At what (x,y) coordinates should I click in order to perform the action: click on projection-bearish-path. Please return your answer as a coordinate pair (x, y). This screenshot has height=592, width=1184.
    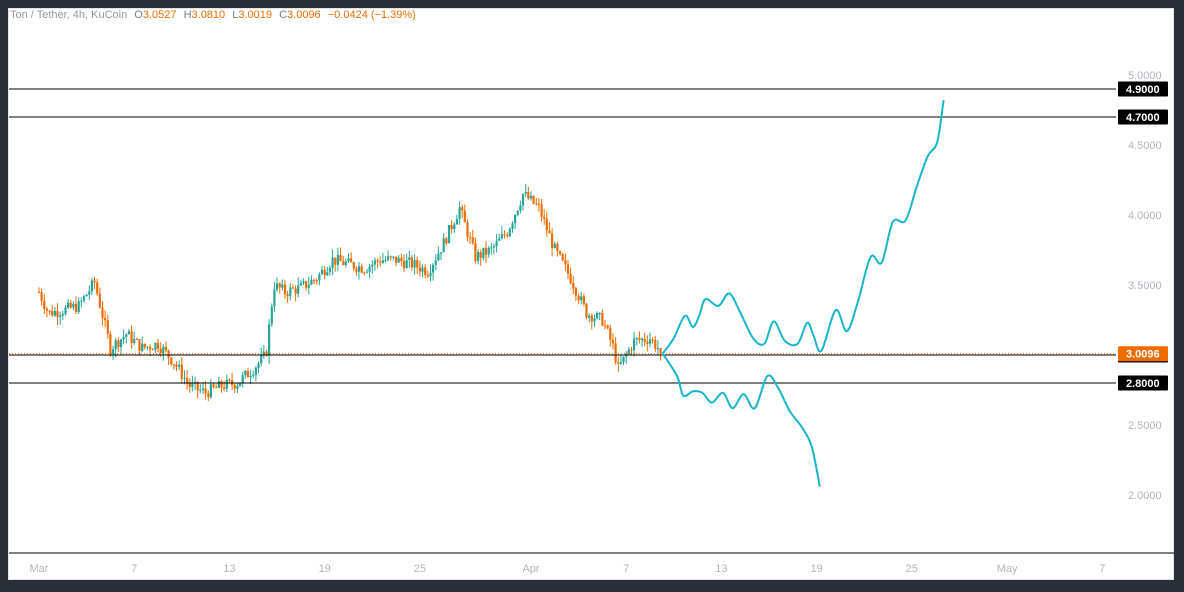
    Looking at the image, I should click on (741, 420).